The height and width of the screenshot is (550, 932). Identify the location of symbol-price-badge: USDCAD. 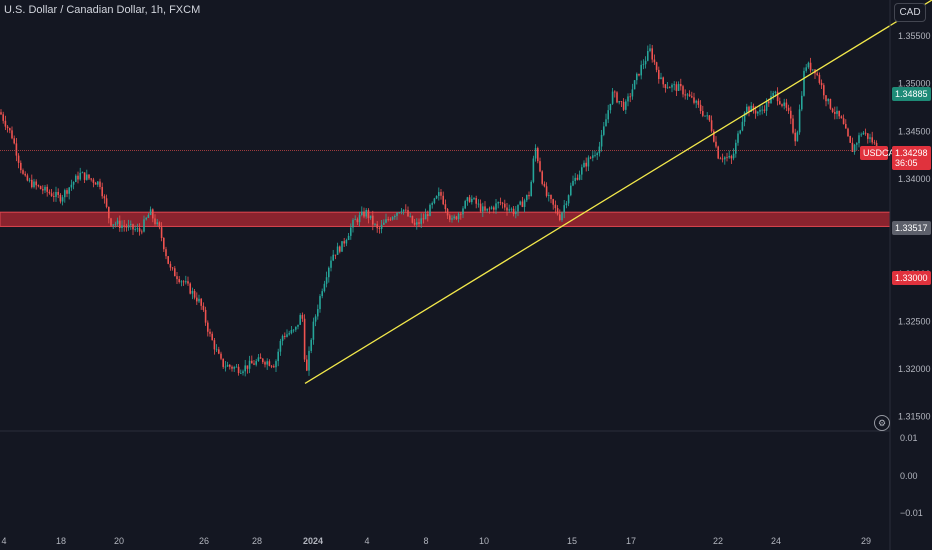
(880, 153).